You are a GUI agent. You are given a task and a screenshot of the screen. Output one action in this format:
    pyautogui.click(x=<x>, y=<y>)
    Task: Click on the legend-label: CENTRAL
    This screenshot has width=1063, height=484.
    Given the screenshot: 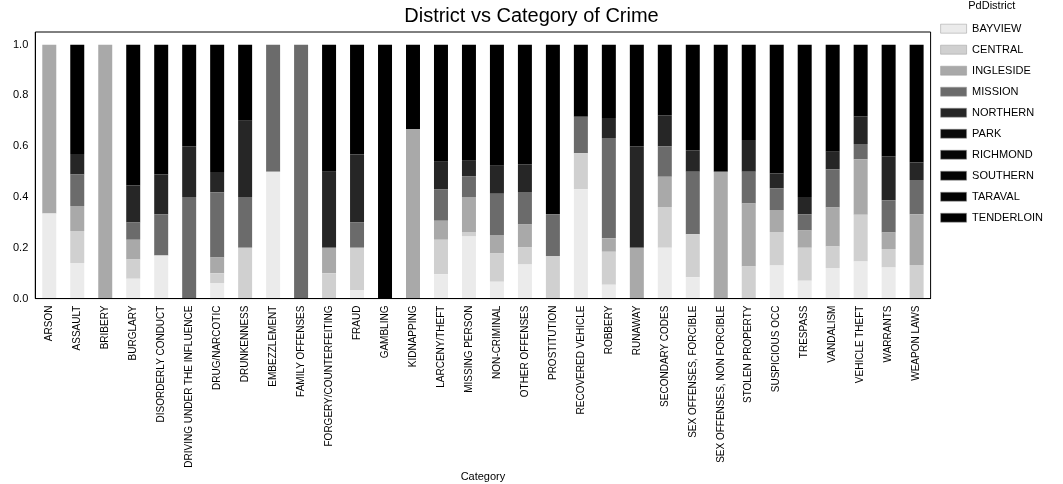 What is the action you would take?
    pyautogui.click(x=998, y=48)
    